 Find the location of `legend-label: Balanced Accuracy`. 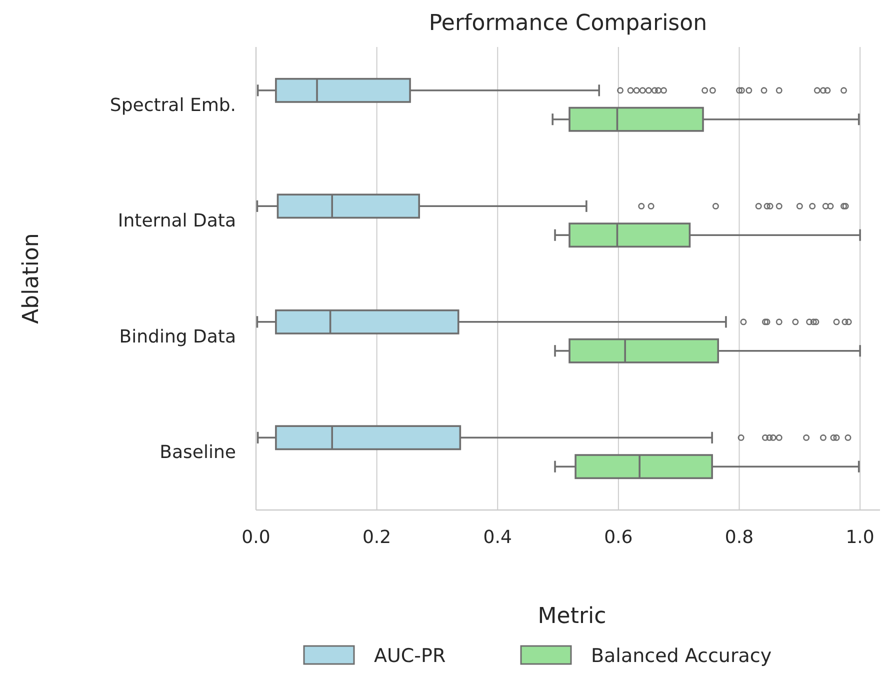

legend-label: Balanced Accuracy is located at coordinates (681, 656).